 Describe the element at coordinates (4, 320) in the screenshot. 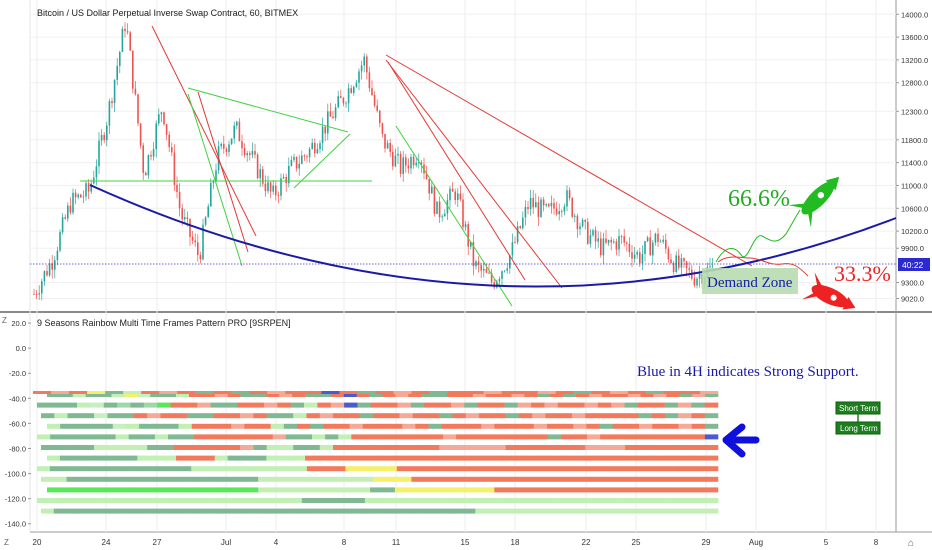

I see `left-scale-icon: Z` at that location.